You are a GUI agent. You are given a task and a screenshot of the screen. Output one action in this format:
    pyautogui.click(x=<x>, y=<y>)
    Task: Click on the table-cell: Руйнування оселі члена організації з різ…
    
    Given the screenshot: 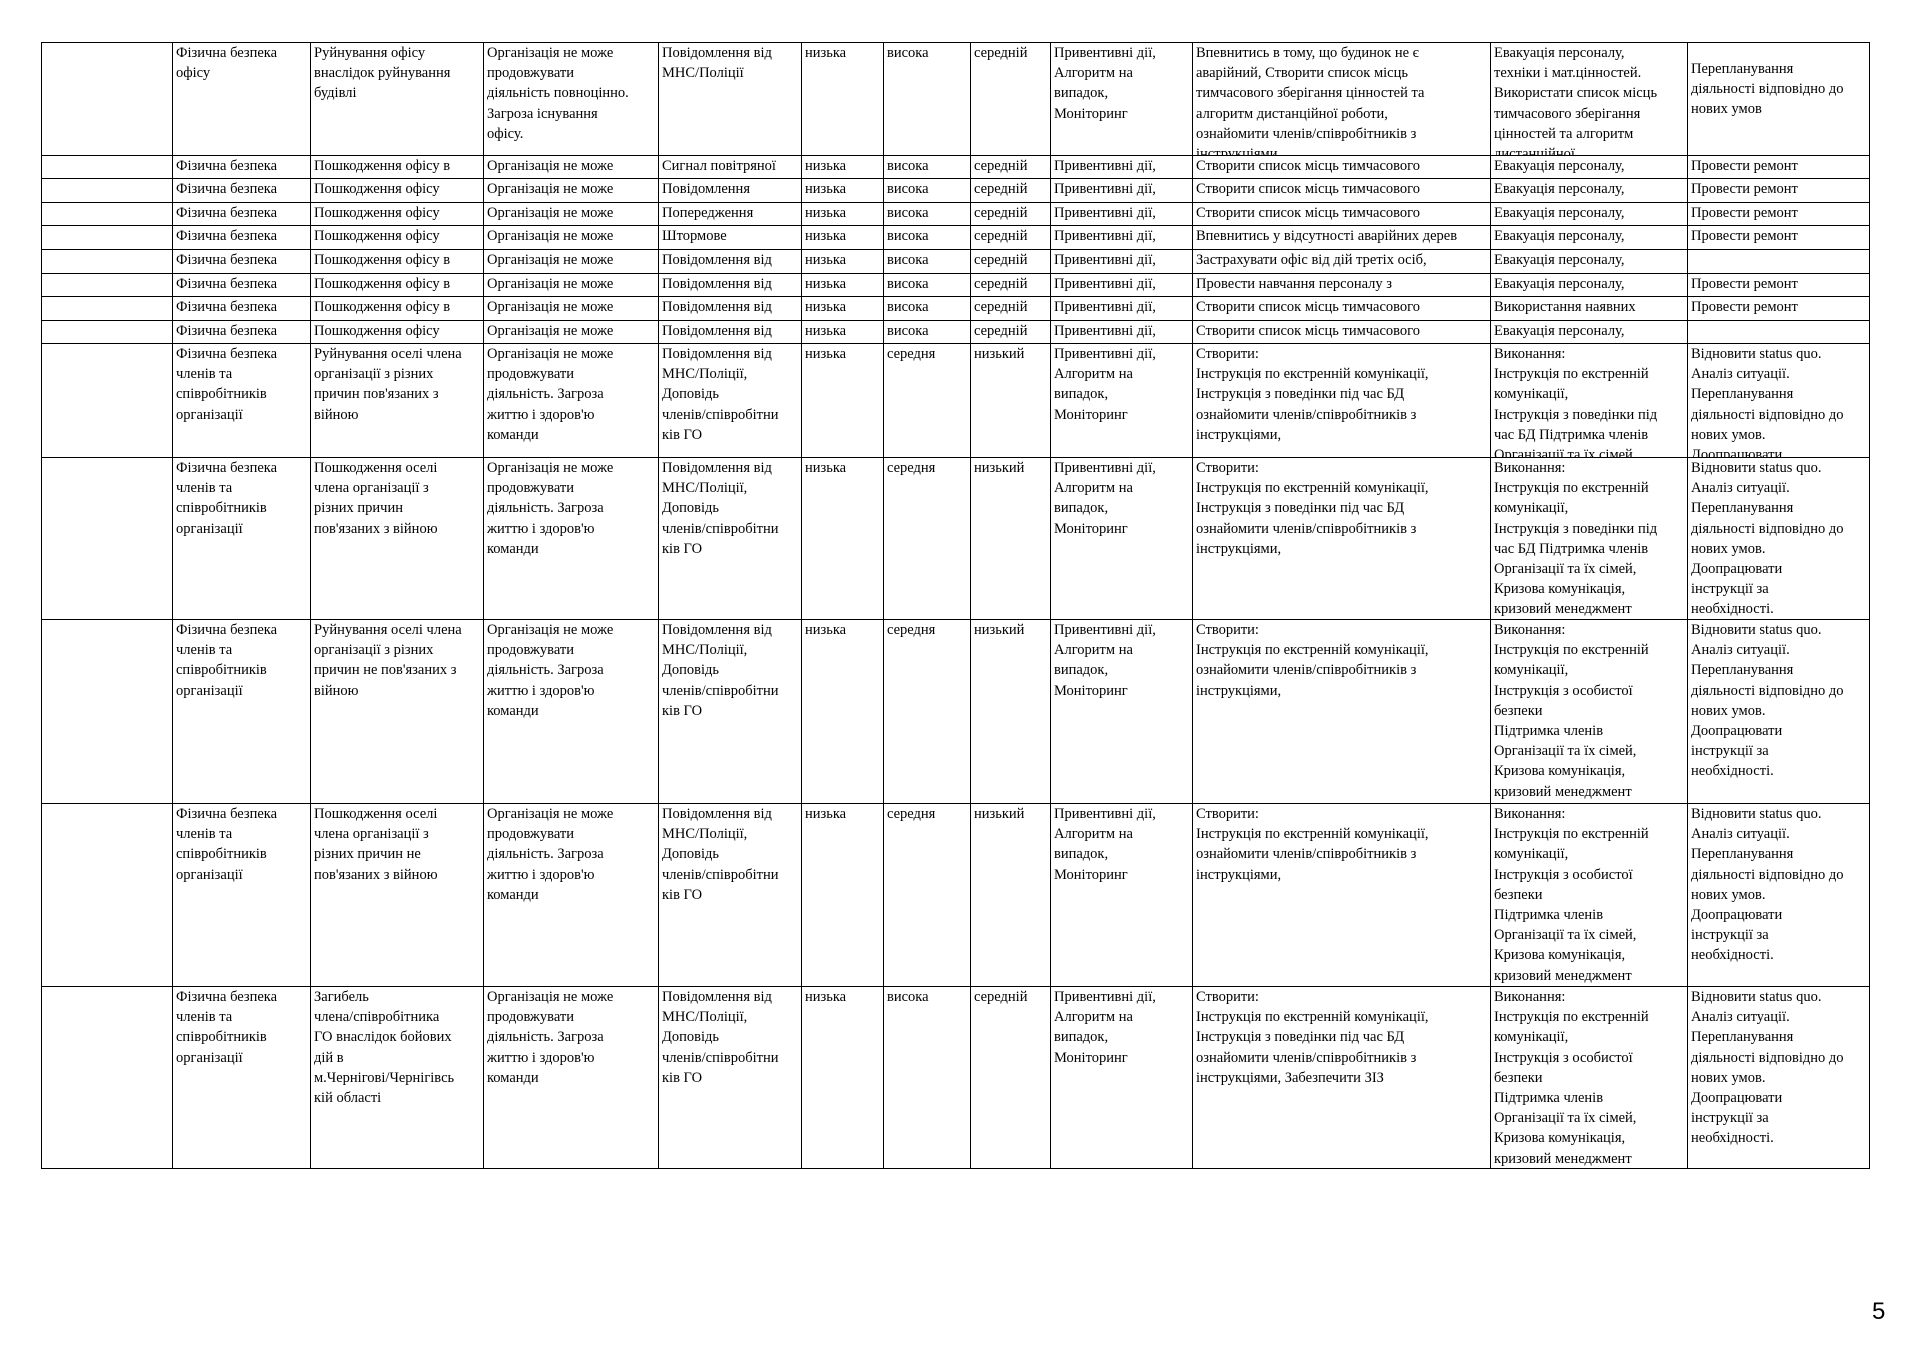 What is the action you would take?
    pyautogui.click(x=397, y=400)
    